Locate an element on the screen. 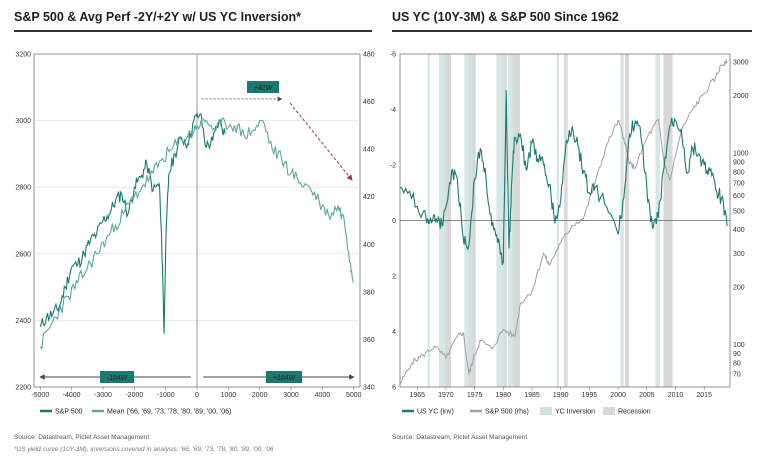 The height and width of the screenshot is (465, 768). left-y2-tick-label: 340 is located at coordinates (369, 388).